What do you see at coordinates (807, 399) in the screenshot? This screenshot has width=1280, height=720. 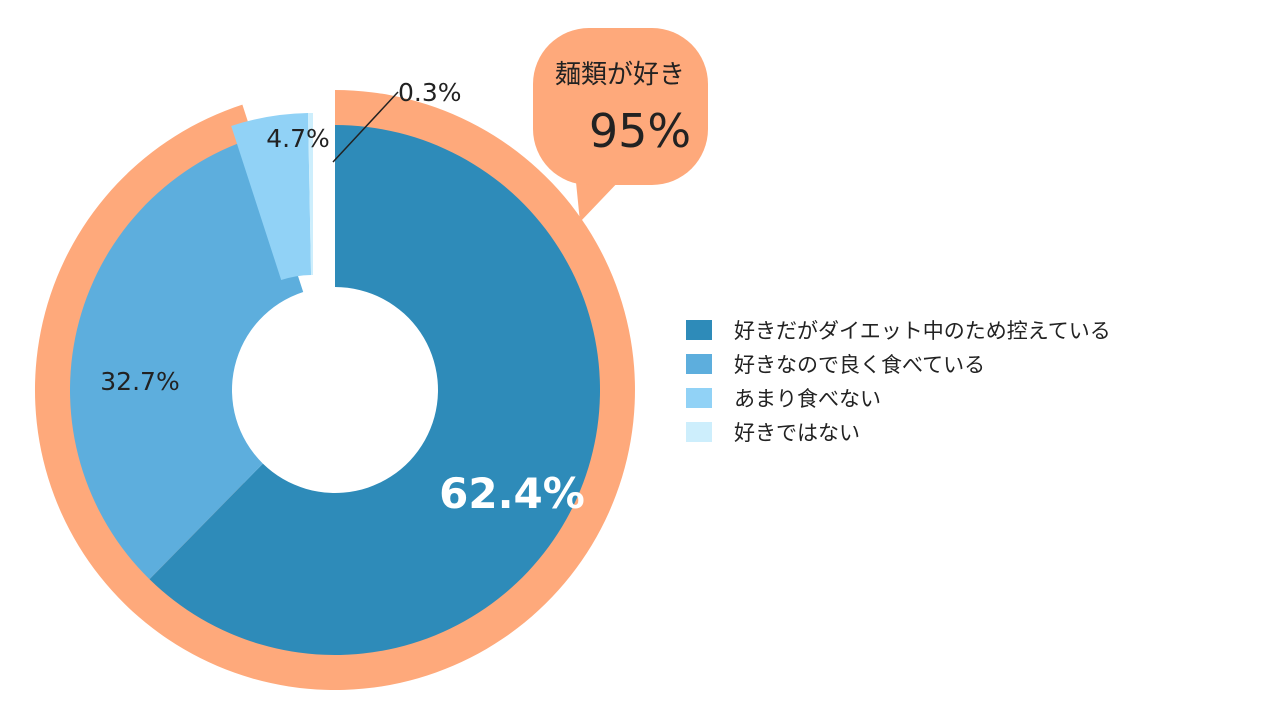 I see `legend-label: あまり食べない` at bounding box center [807, 399].